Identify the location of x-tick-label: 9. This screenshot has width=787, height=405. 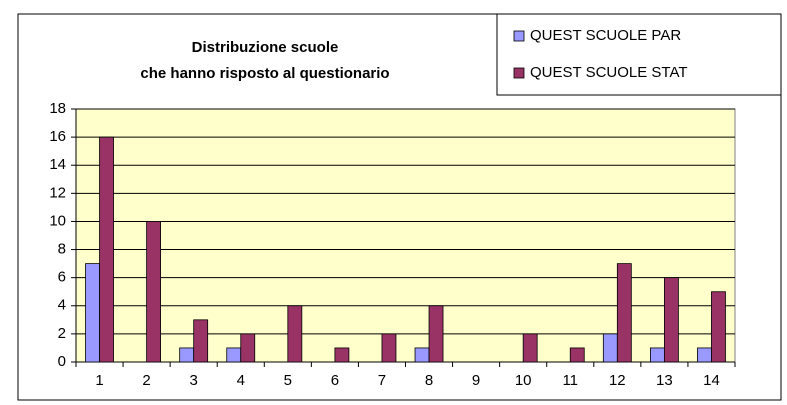
(476, 380).